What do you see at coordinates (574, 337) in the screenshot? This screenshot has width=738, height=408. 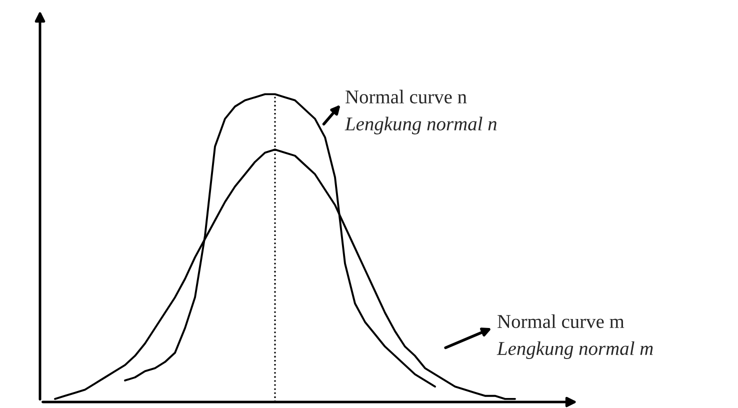 I see `annotation: Normal curve m Lengkung normal m` at bounding box center [574, 337].